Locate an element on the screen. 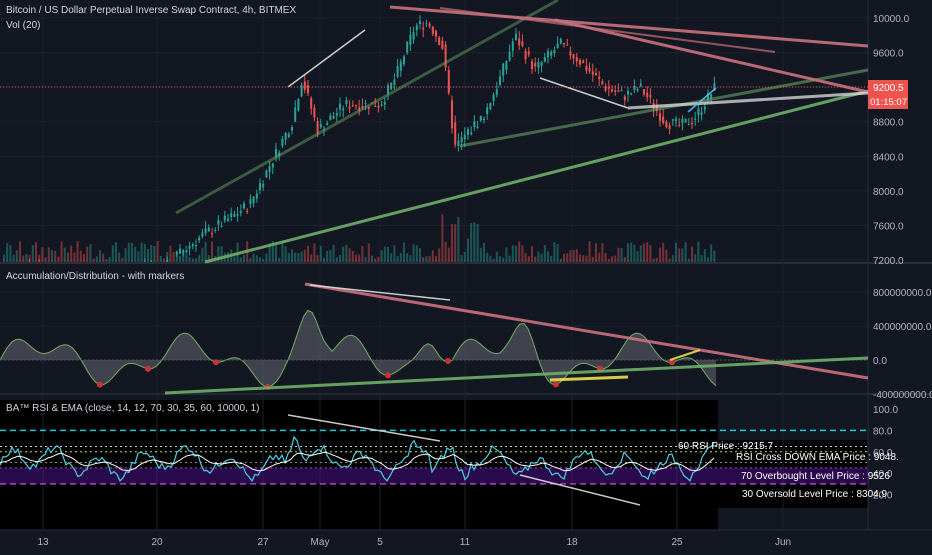 The image size is (932, 555). price-tick-label: 10000.0 is located at coordinates (891, 19).